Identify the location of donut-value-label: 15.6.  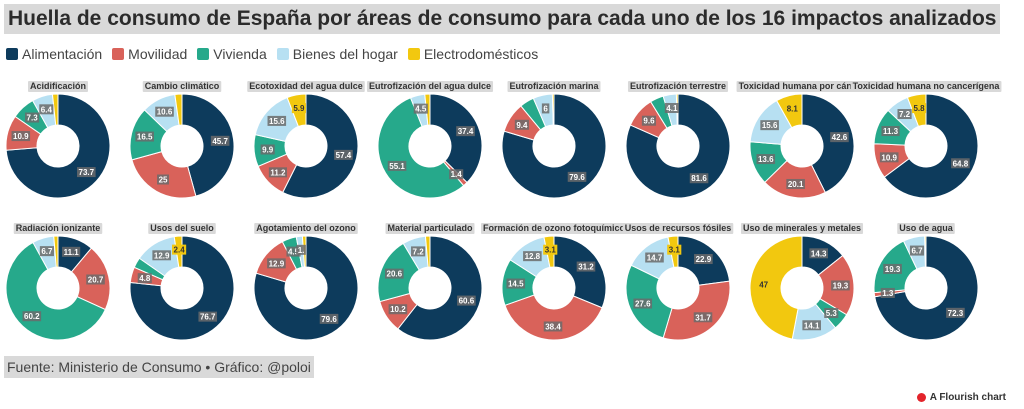
(277, 121).